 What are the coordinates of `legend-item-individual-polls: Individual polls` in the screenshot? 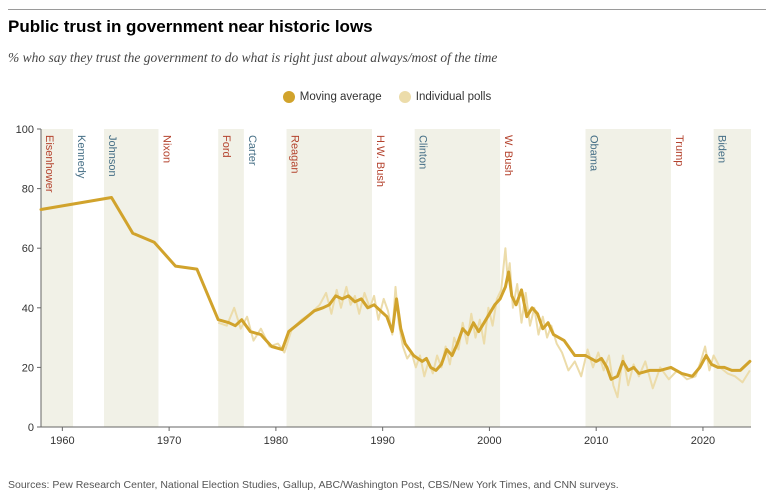 It's located at (445, 97).